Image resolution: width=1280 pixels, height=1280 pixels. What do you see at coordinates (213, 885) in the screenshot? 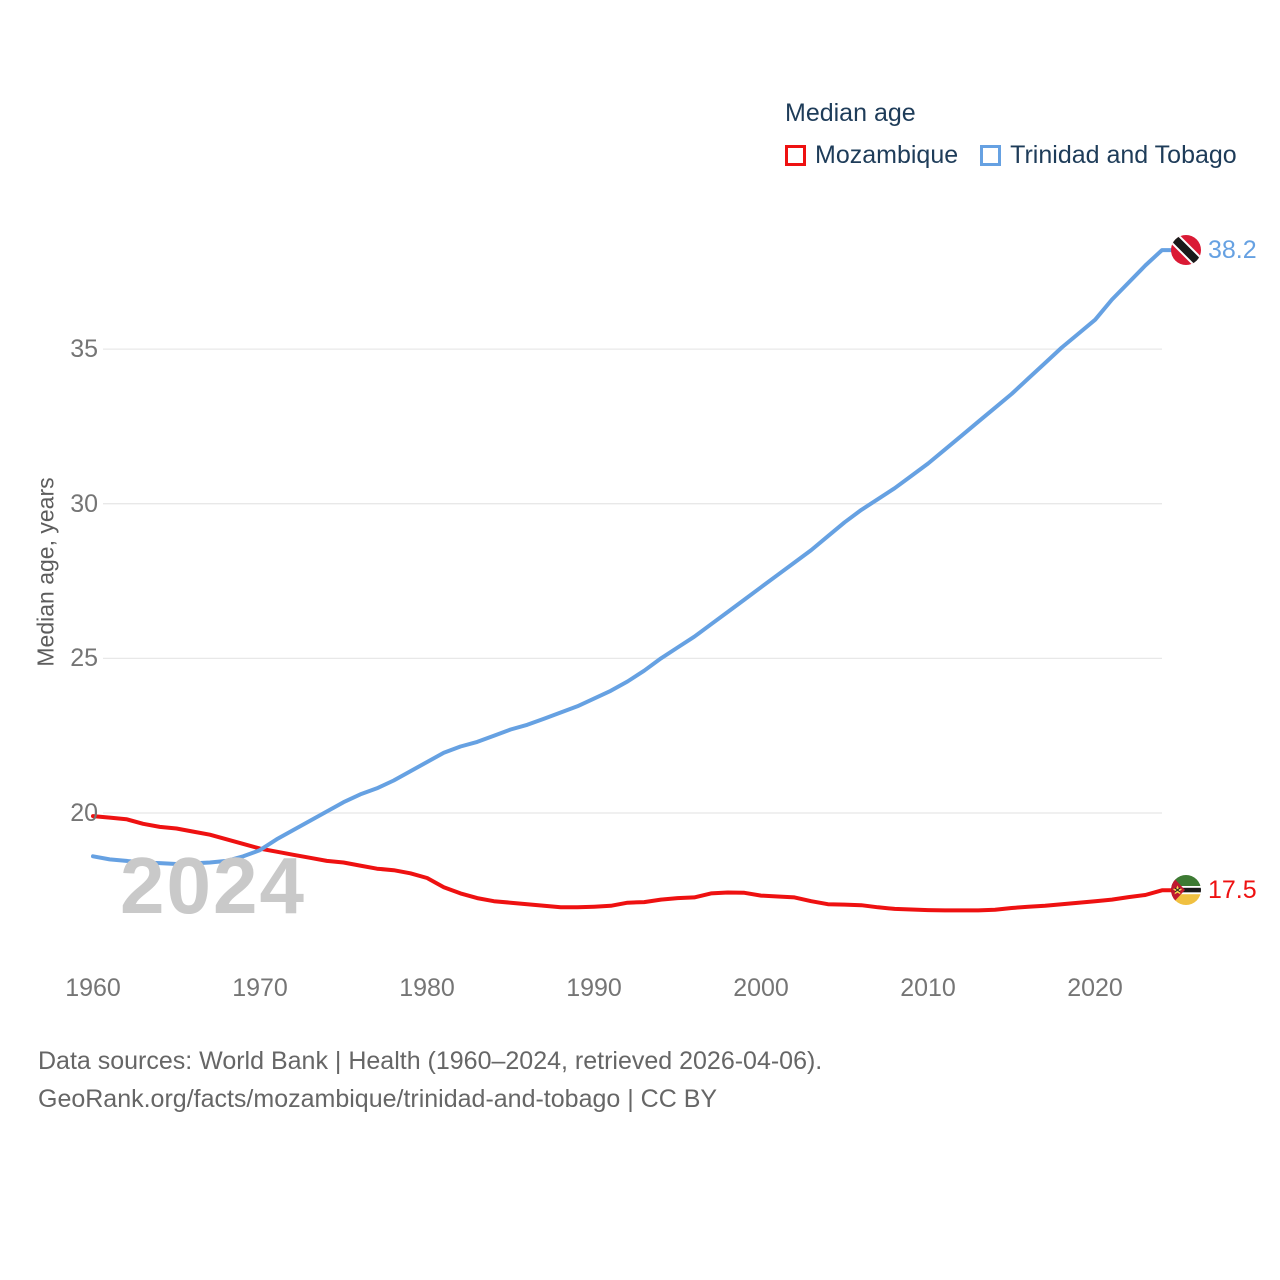
I see `watermark-year: 2024` at bounding box center [213, 885].